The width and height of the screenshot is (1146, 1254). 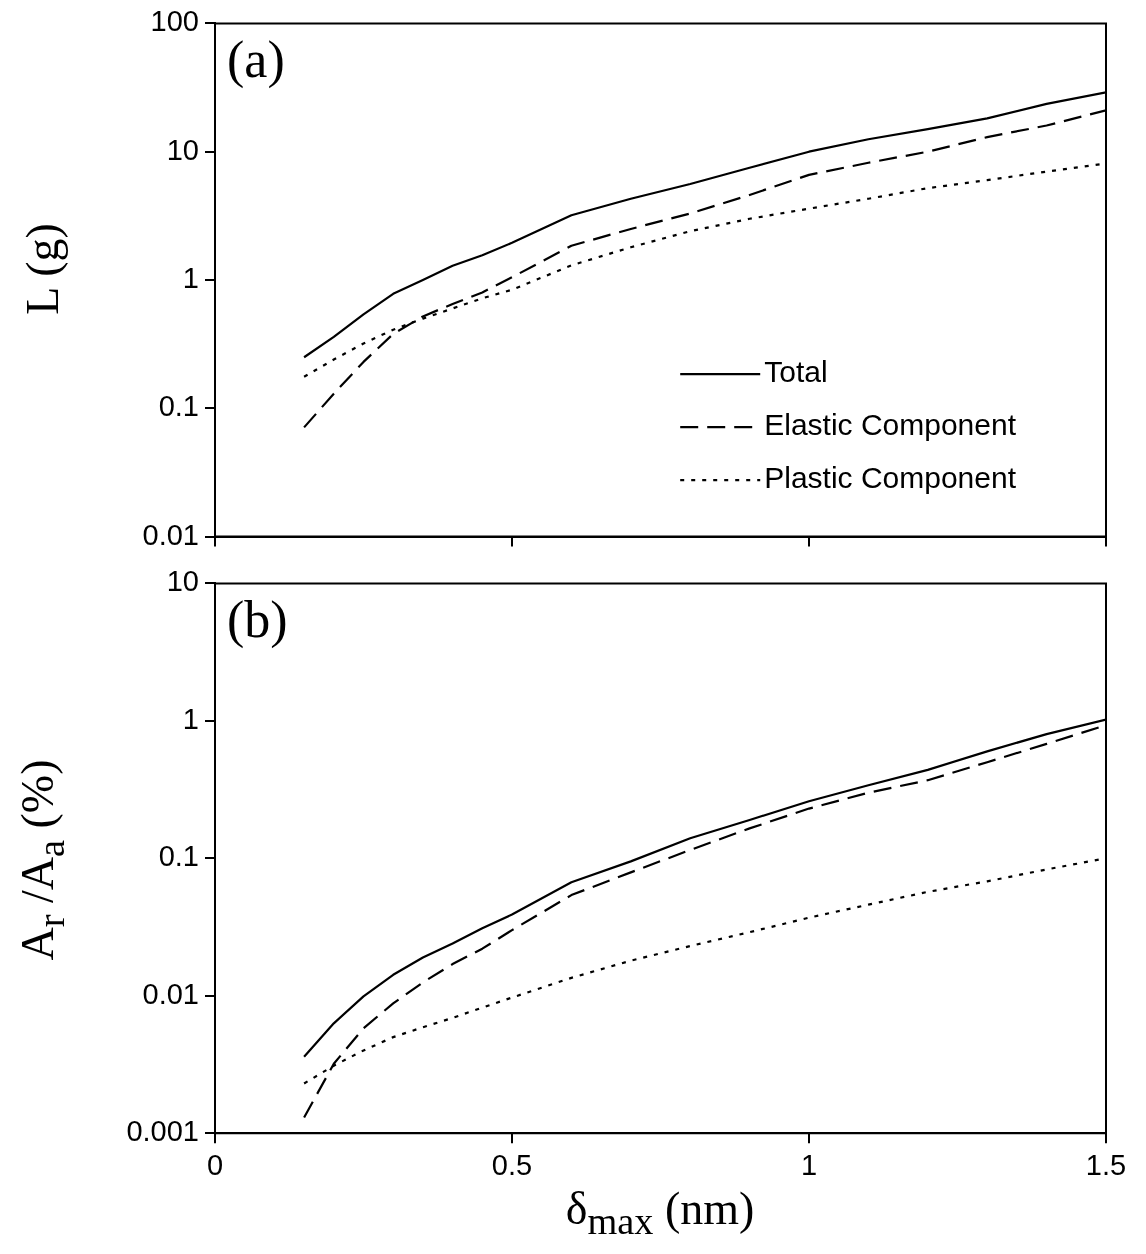 What do you see at coordinates (512, 1164) in the screenshot?
I see `x-tick-label: 0.5` at bounding box center [512, 1164].